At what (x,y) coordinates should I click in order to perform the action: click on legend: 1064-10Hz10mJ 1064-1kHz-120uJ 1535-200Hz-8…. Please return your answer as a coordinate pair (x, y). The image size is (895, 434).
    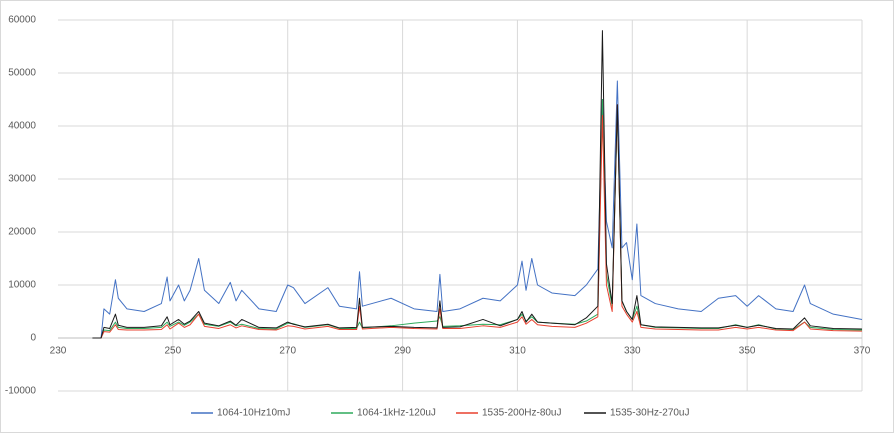
    Looking at the image, I should click on (440, 413).